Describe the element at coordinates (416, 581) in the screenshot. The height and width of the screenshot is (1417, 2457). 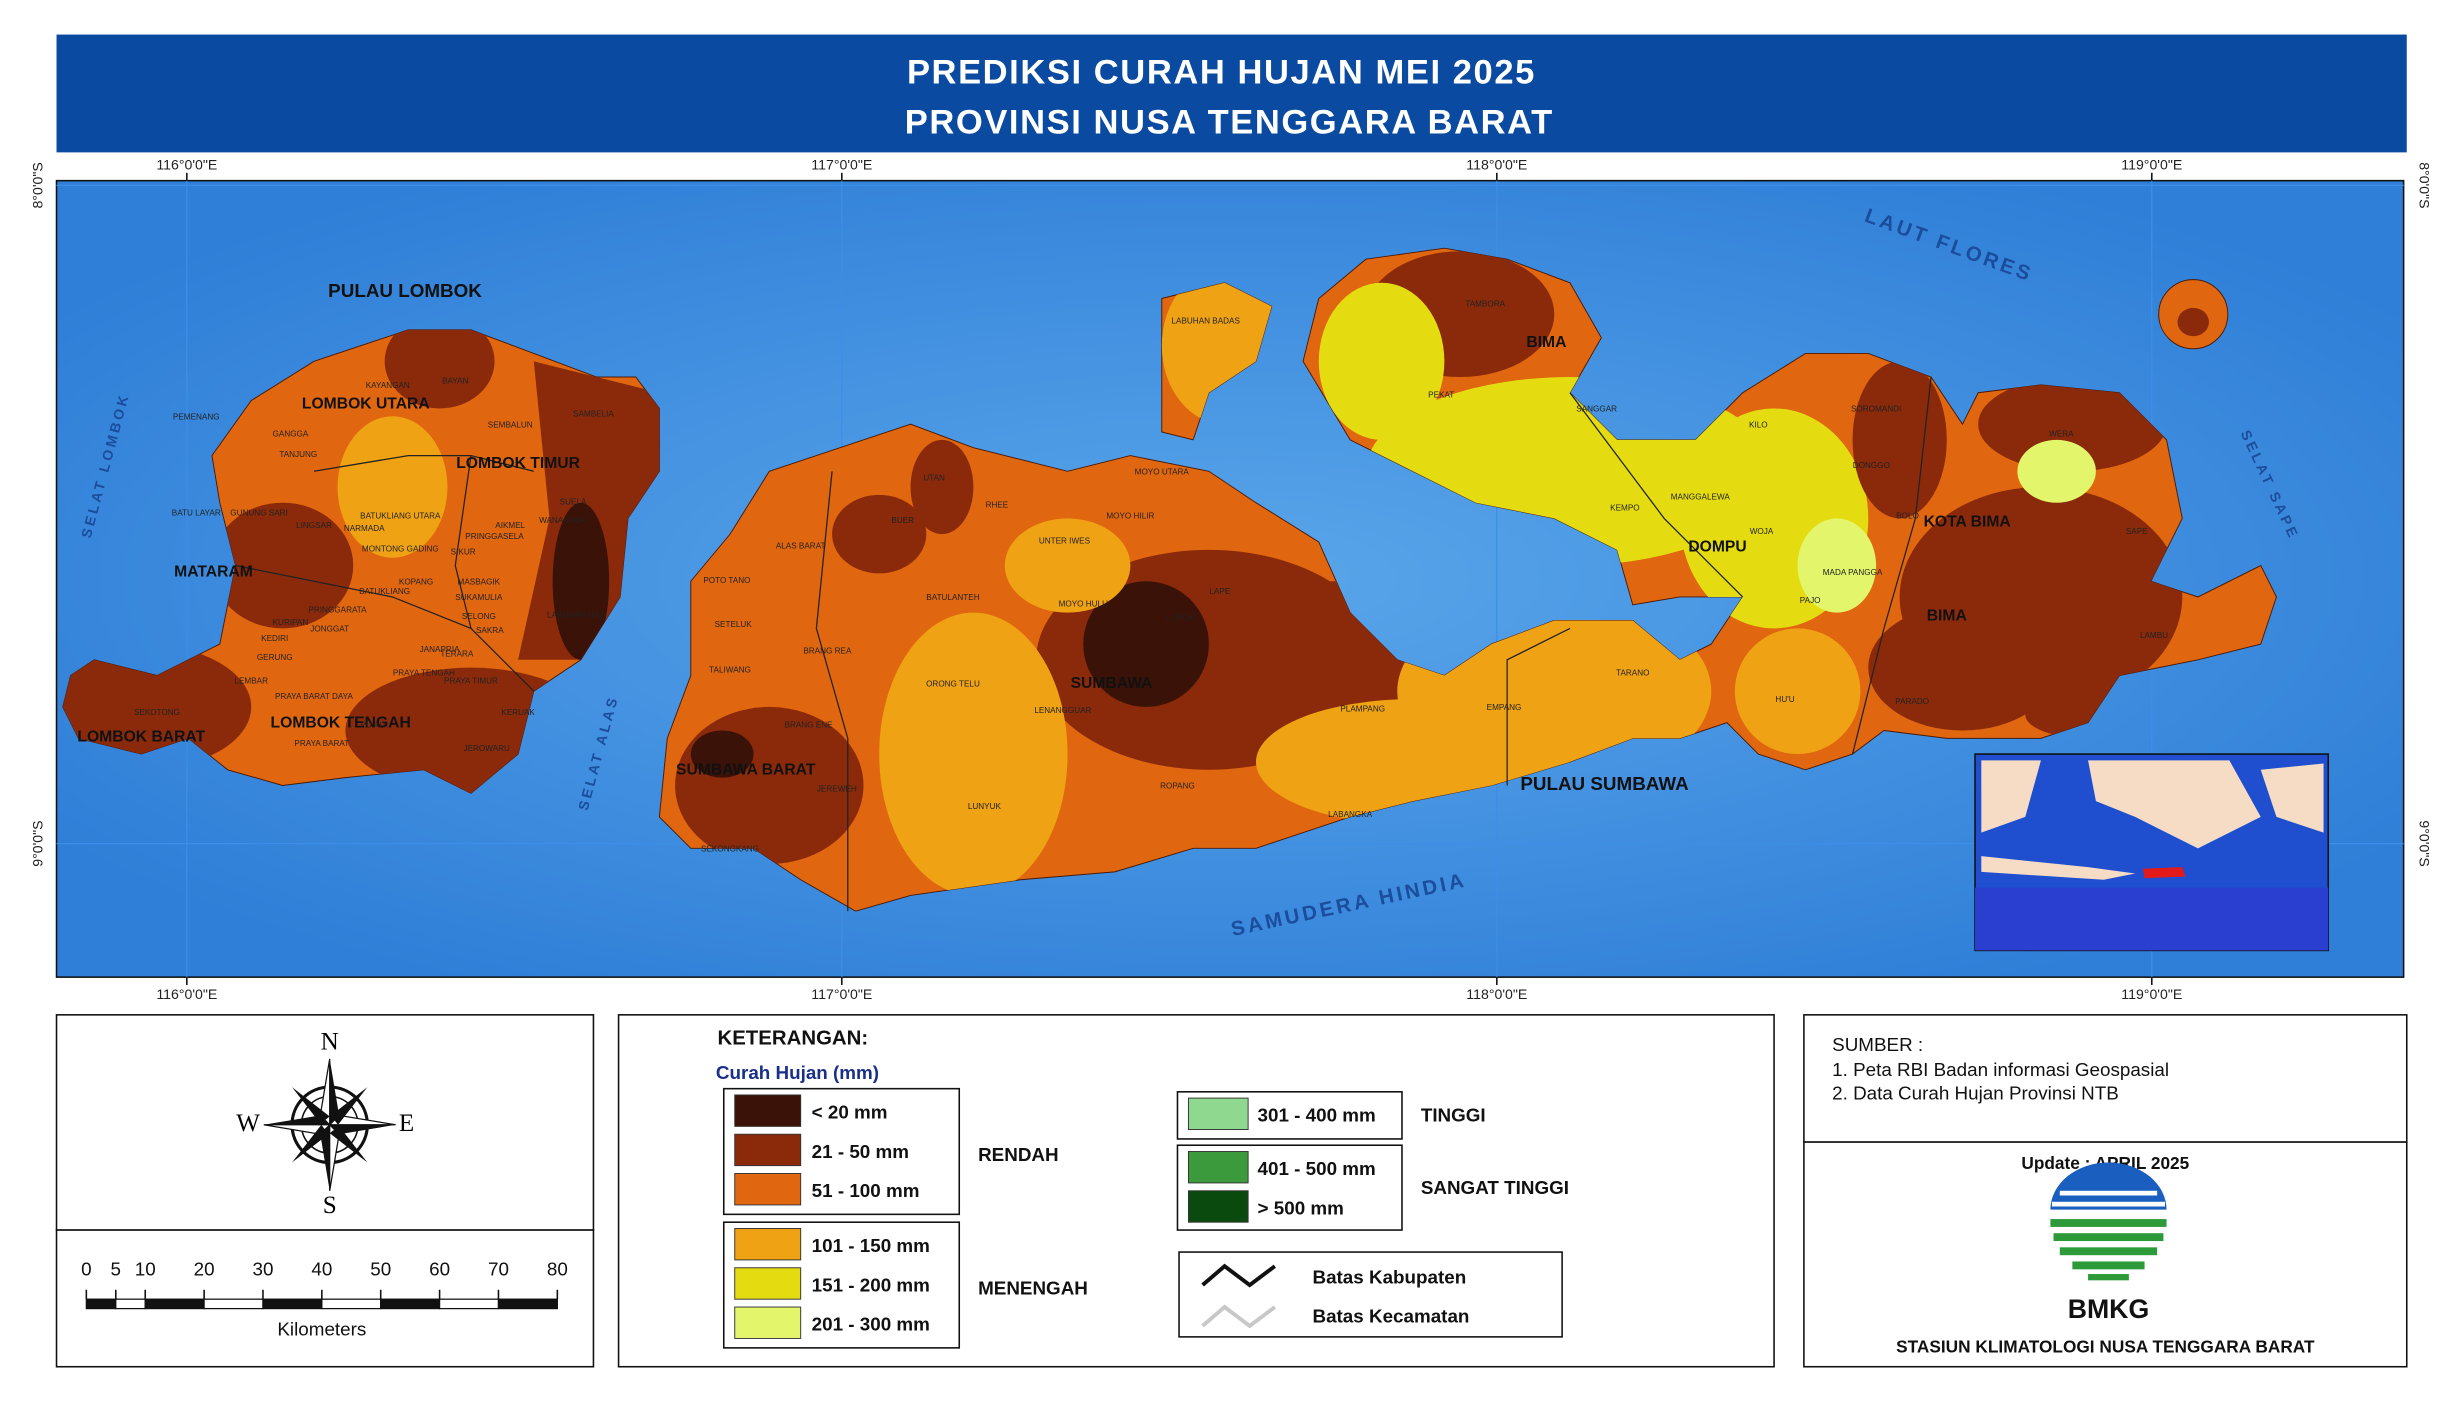
I see `district-label: KOPANG` at that location.